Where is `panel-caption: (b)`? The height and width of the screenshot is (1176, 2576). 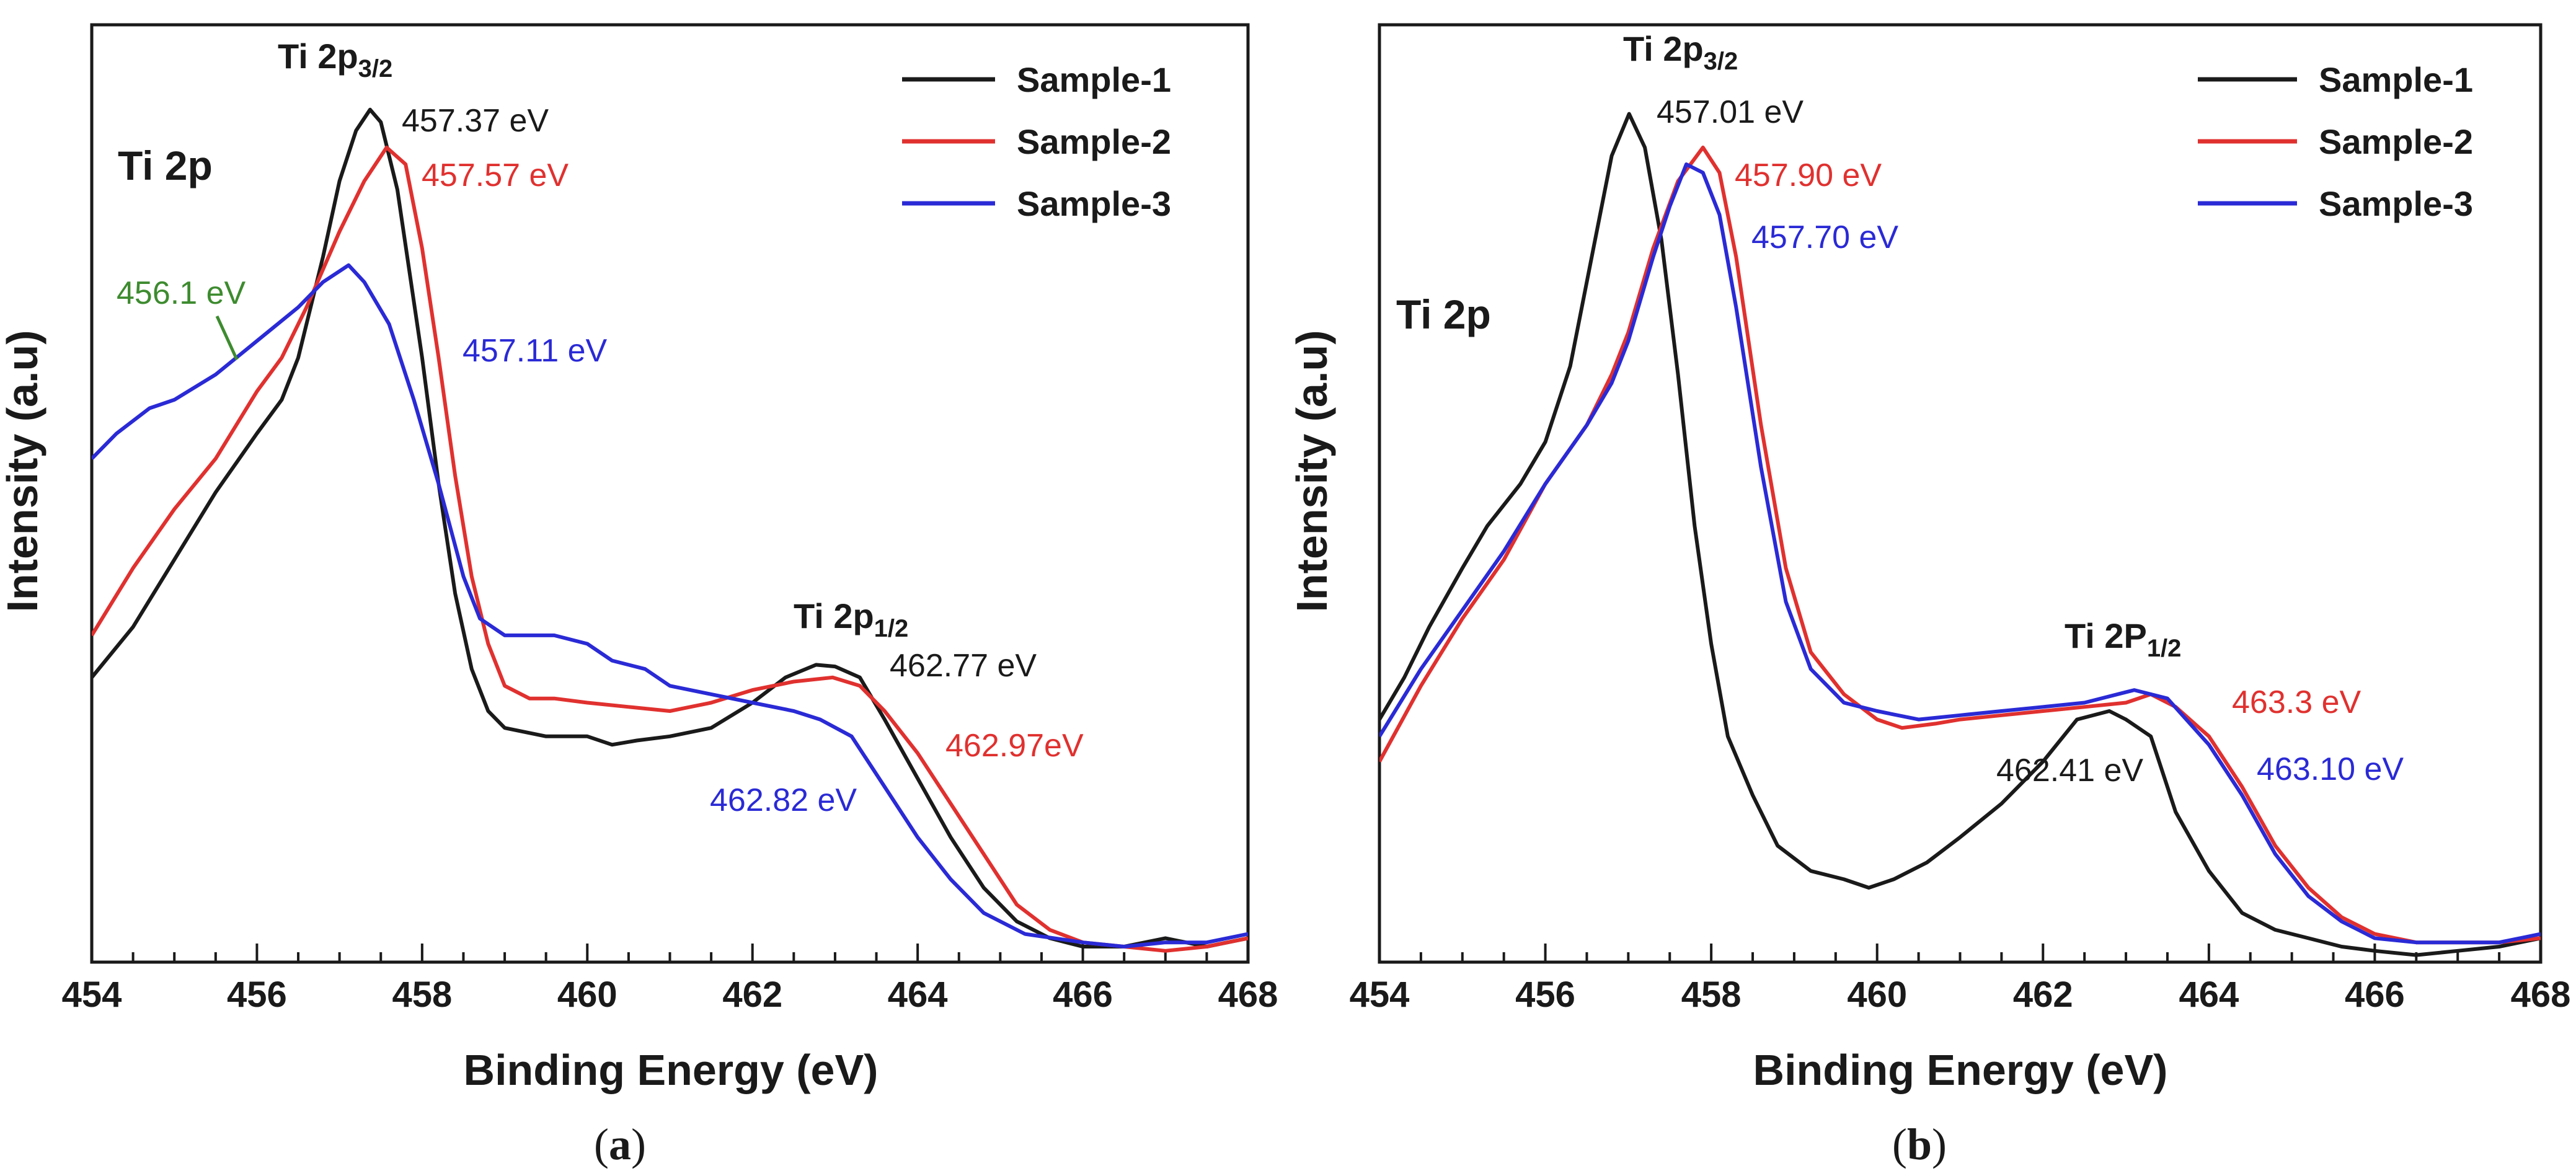 panel-caption: (b) is located at coordinates (1920, 1144).